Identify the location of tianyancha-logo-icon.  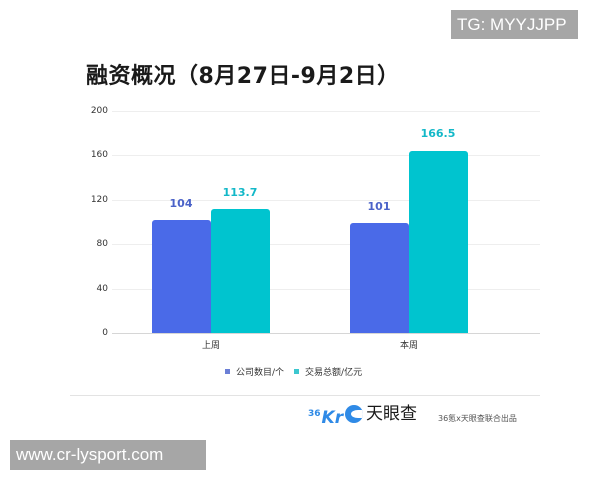
(354, 414).